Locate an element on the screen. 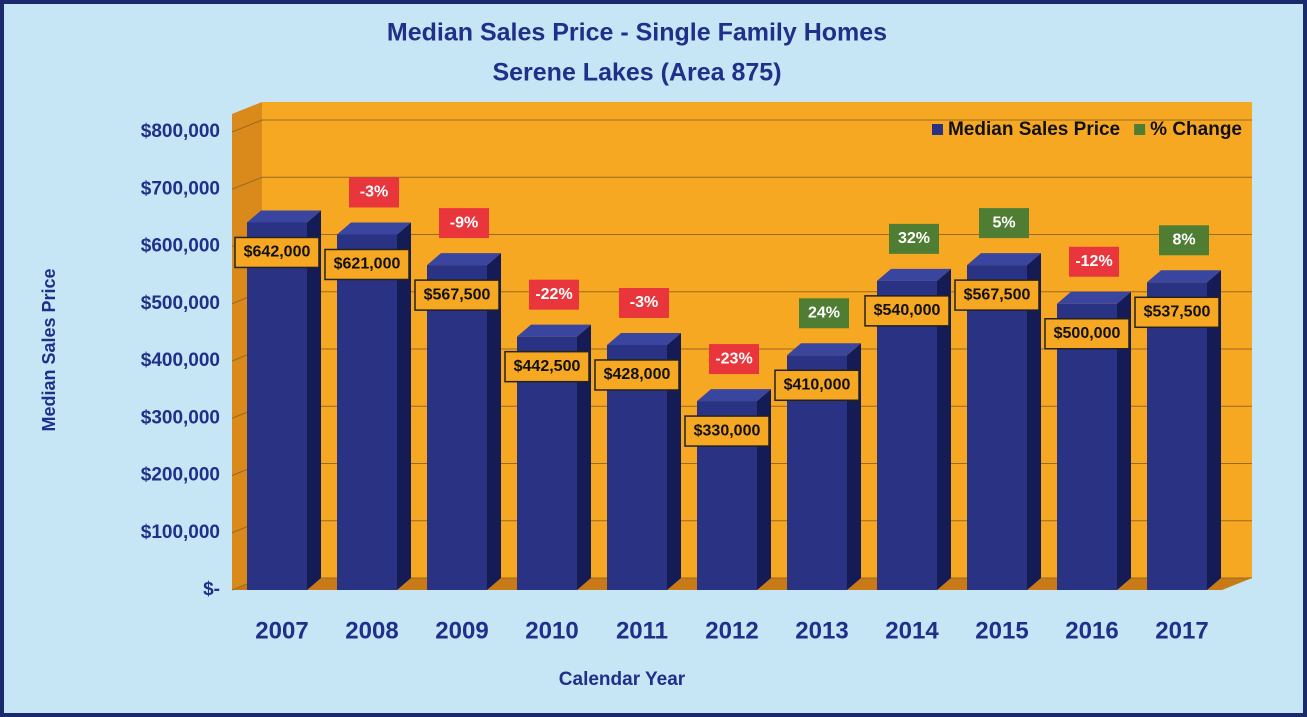 This screenshot has height=717, width=1307. x-tick-label: 2013 is located at coordinates (821, 630).